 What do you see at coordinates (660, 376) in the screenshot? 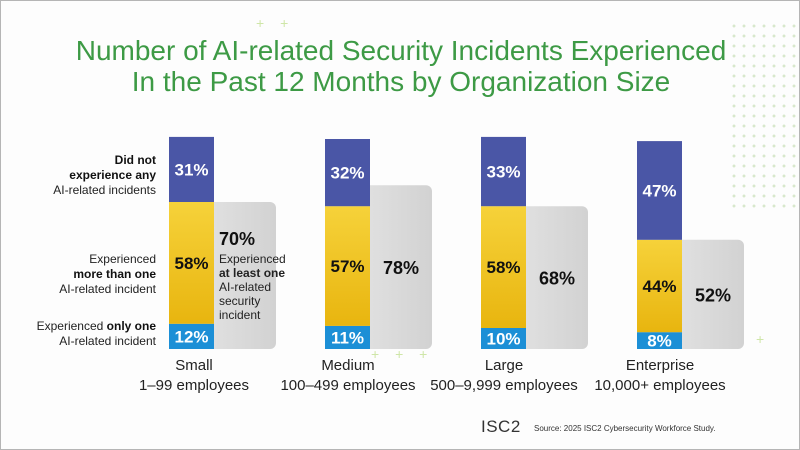
I see `category-label-enterprise: Enterprise 10,000+ employees` at bounding box center [660, 376].